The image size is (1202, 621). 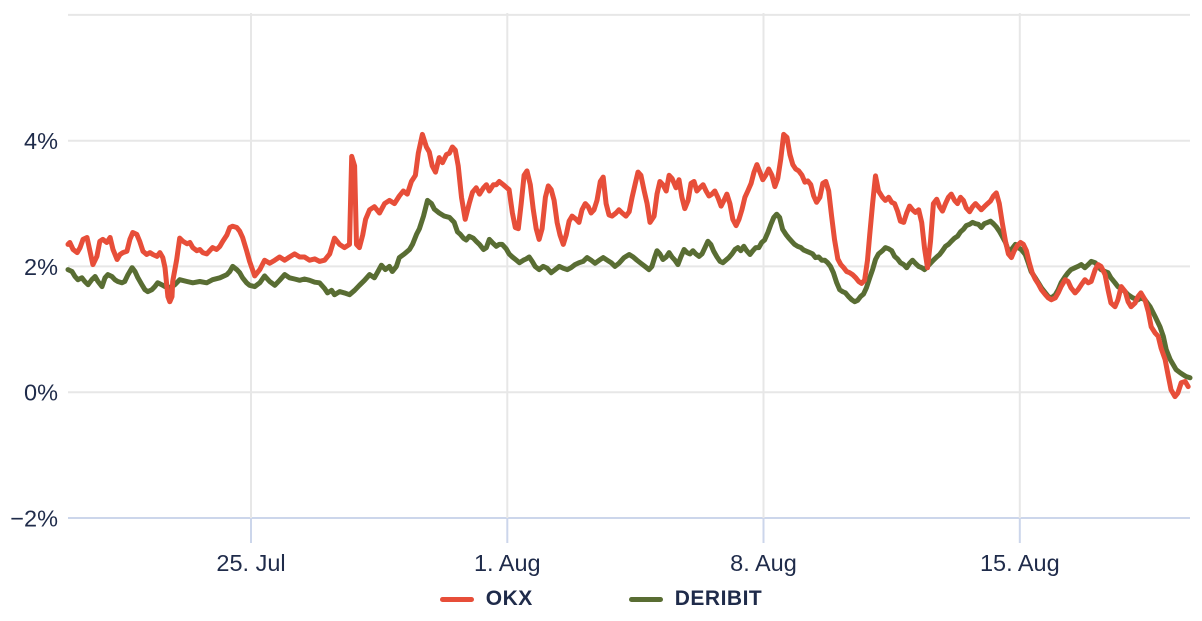 I want to click on x-axis-tick-label: 8. Aug, so click(x=763, y=563).